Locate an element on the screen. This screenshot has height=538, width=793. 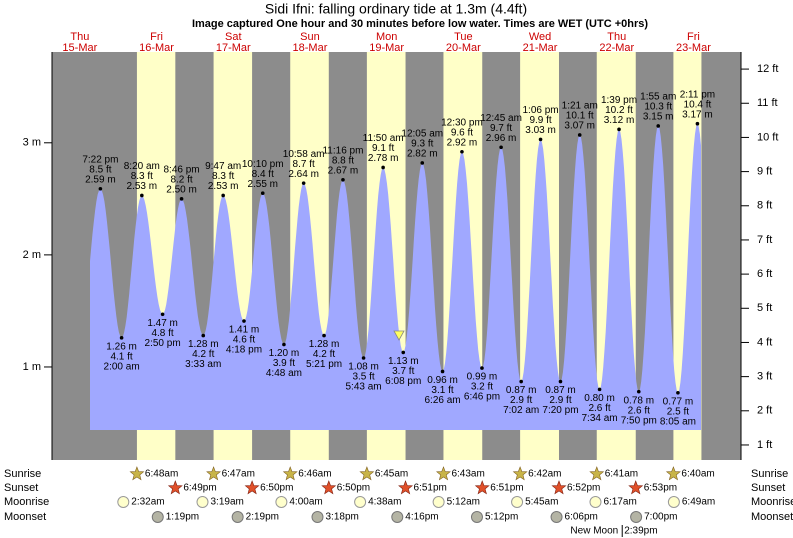
sunset-time: 6:52pm is located at coordinates (583, 488).